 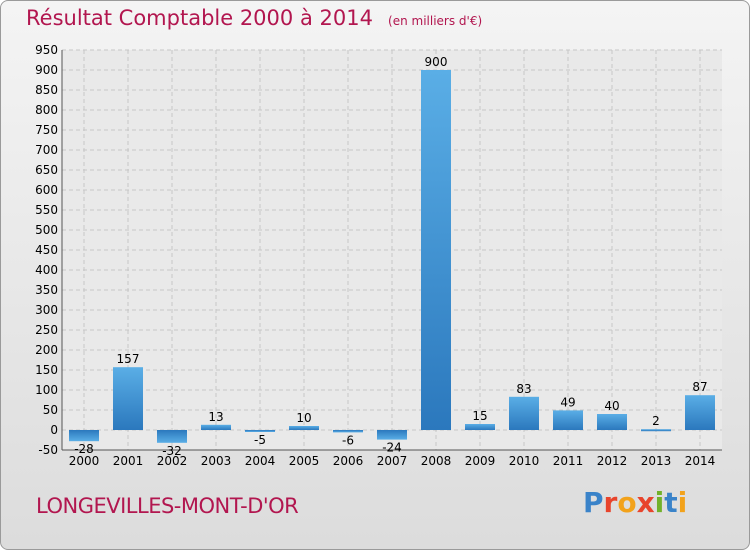 What do you see at coordinates (167, 506) in the screenshot?
I see `commune-name: LONGEVILLES-MONT-D'OR` at bounding box center [167, 506].